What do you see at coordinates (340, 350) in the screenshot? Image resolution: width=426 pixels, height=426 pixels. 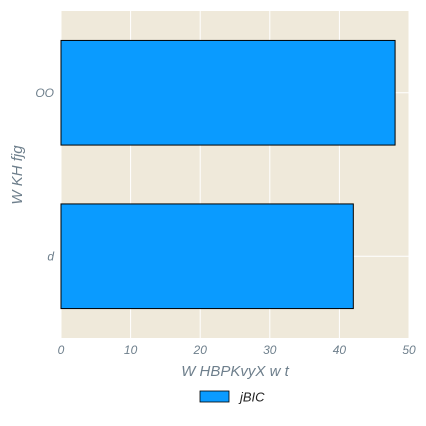 I see `x-tick-label: 40` at bounding box center [340, 350].